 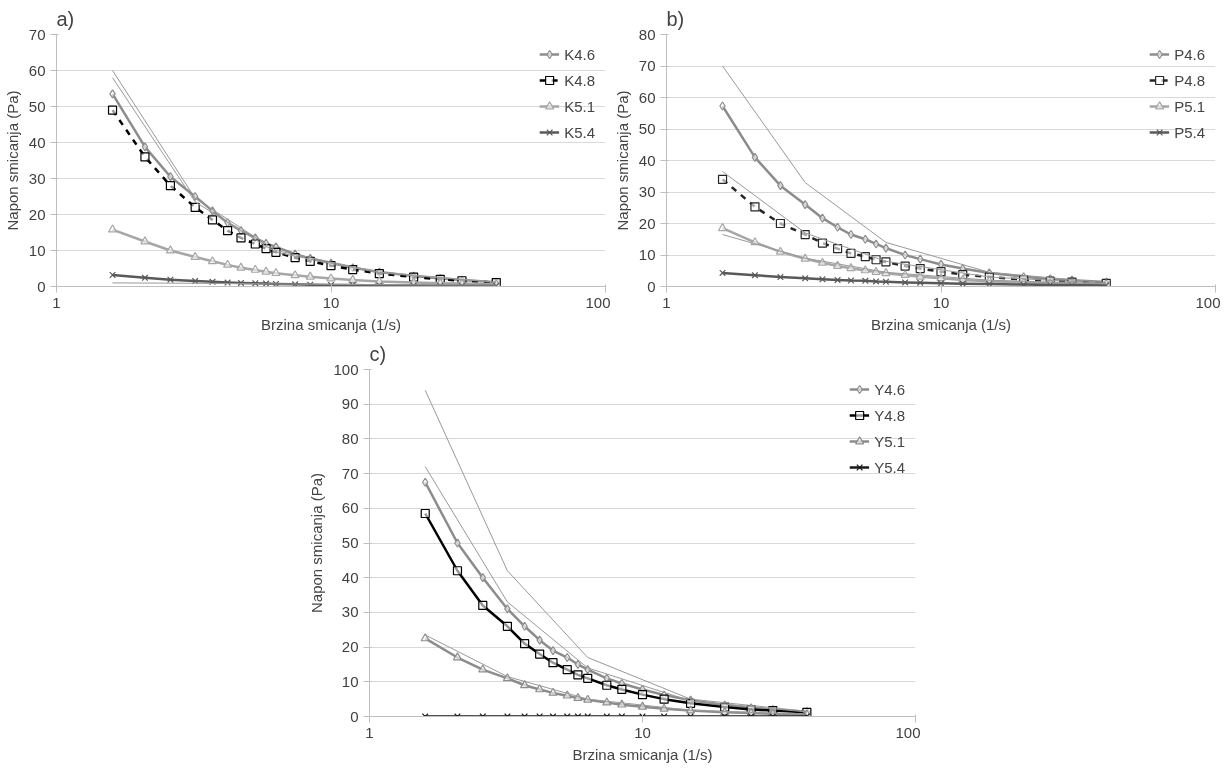 I want to click on y-tick-label: 90, so click(x=350, y=404).